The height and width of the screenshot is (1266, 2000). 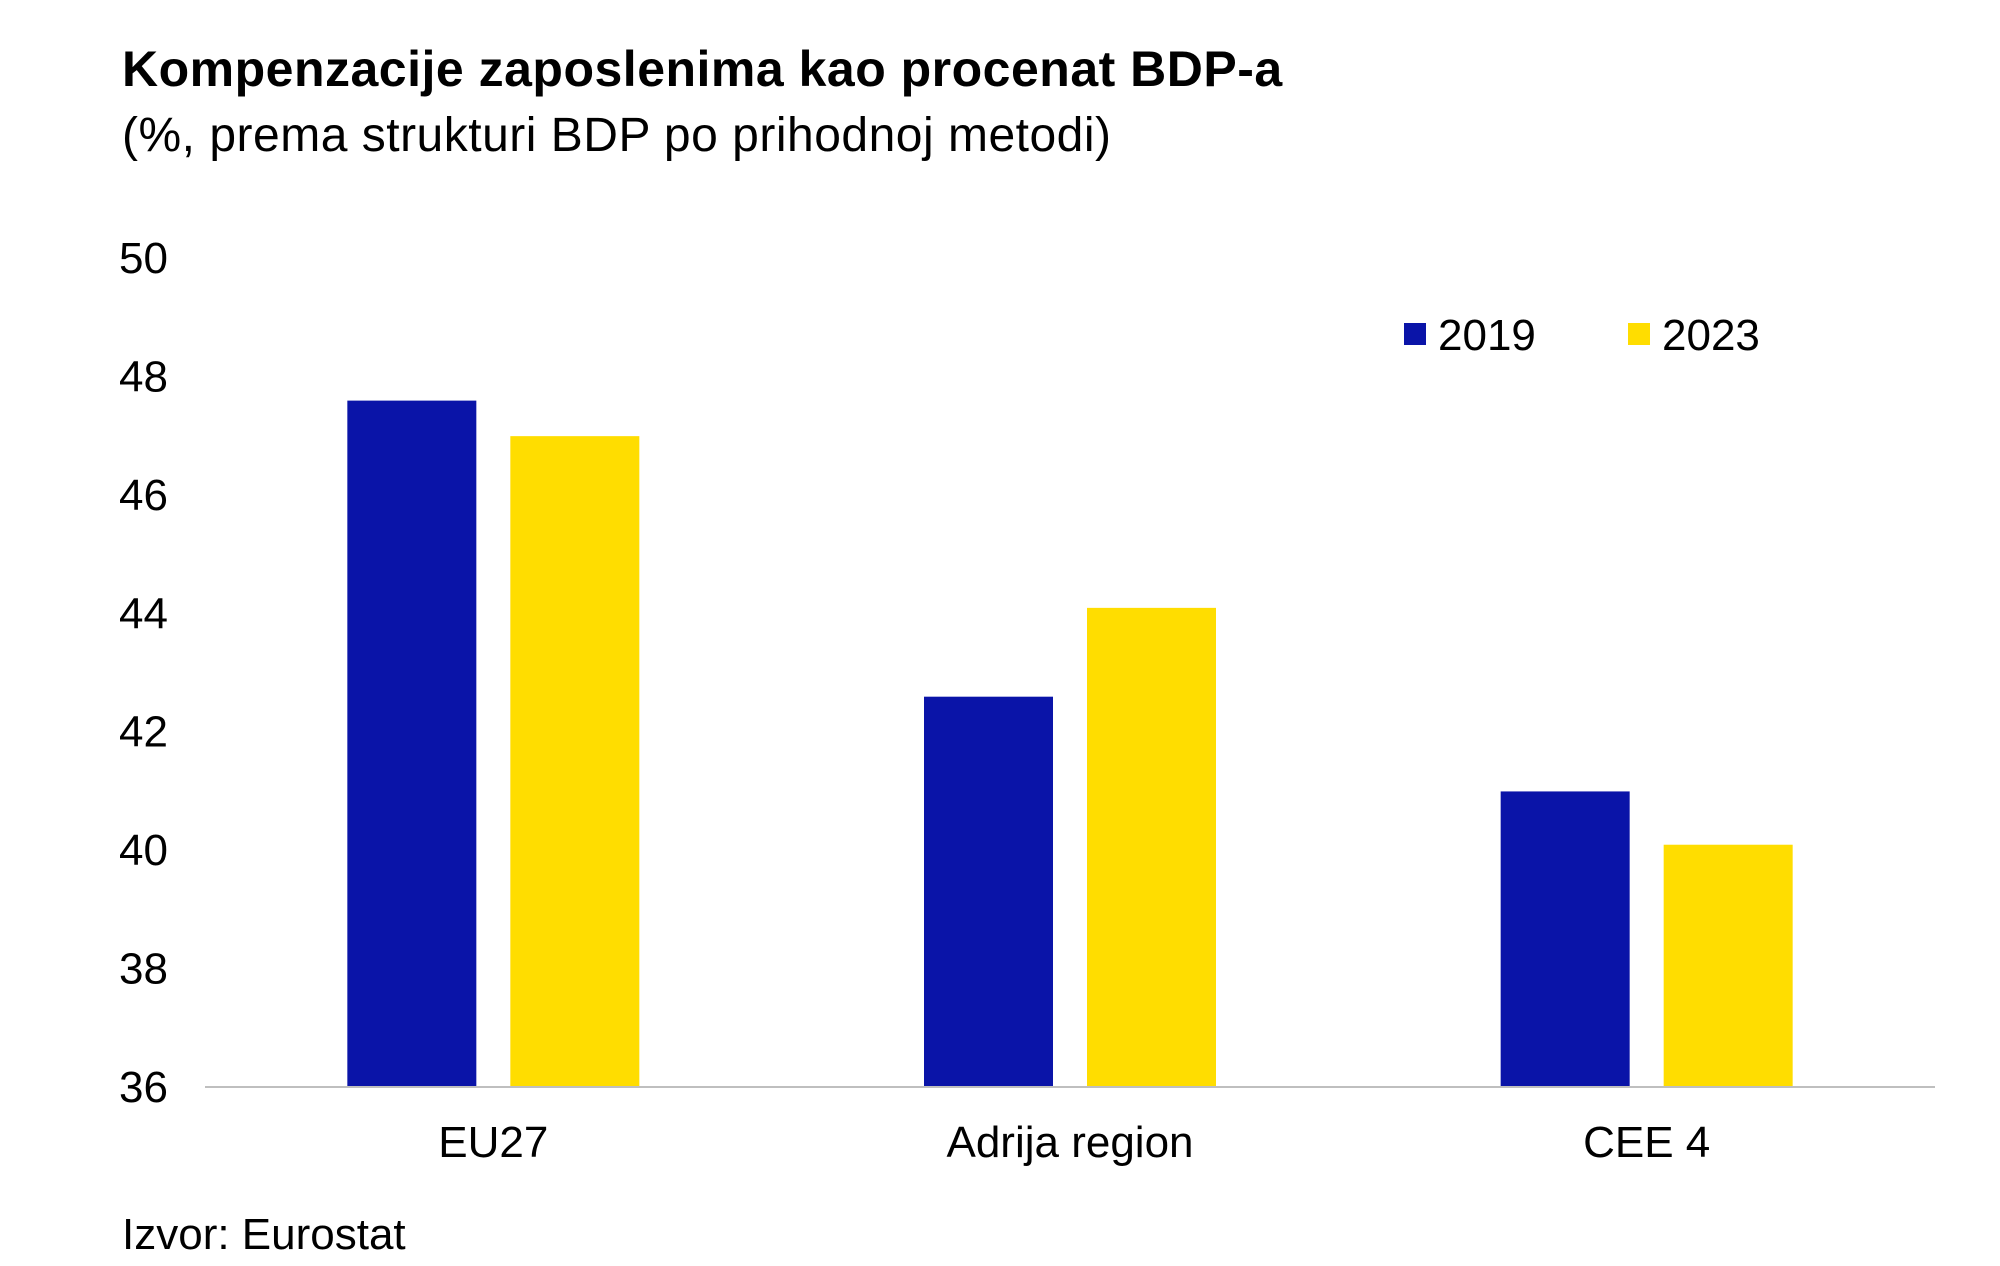 What do you see at coordinates (1415, 334) in the screenshot?
I see `legend-swatch-2019` at bounding box center [1415, 334].